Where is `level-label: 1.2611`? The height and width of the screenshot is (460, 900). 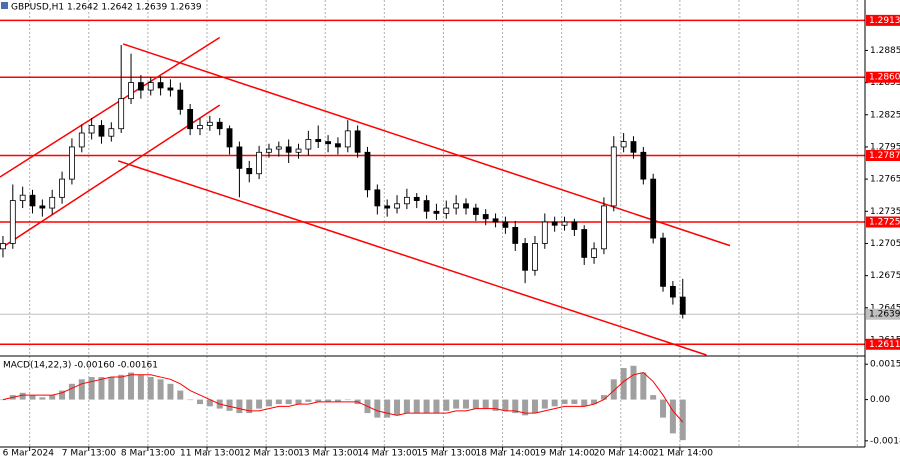 level-label: 1.2611 is located at coordinates (884, 345).